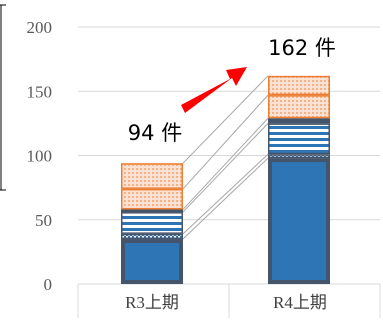 Image resolution: width=383 pixels, height=320 pixels. What do you see at coordinates (155, 133) in the screenshot?
I see `total-label: 94 件` at bounding box center [155, 133].